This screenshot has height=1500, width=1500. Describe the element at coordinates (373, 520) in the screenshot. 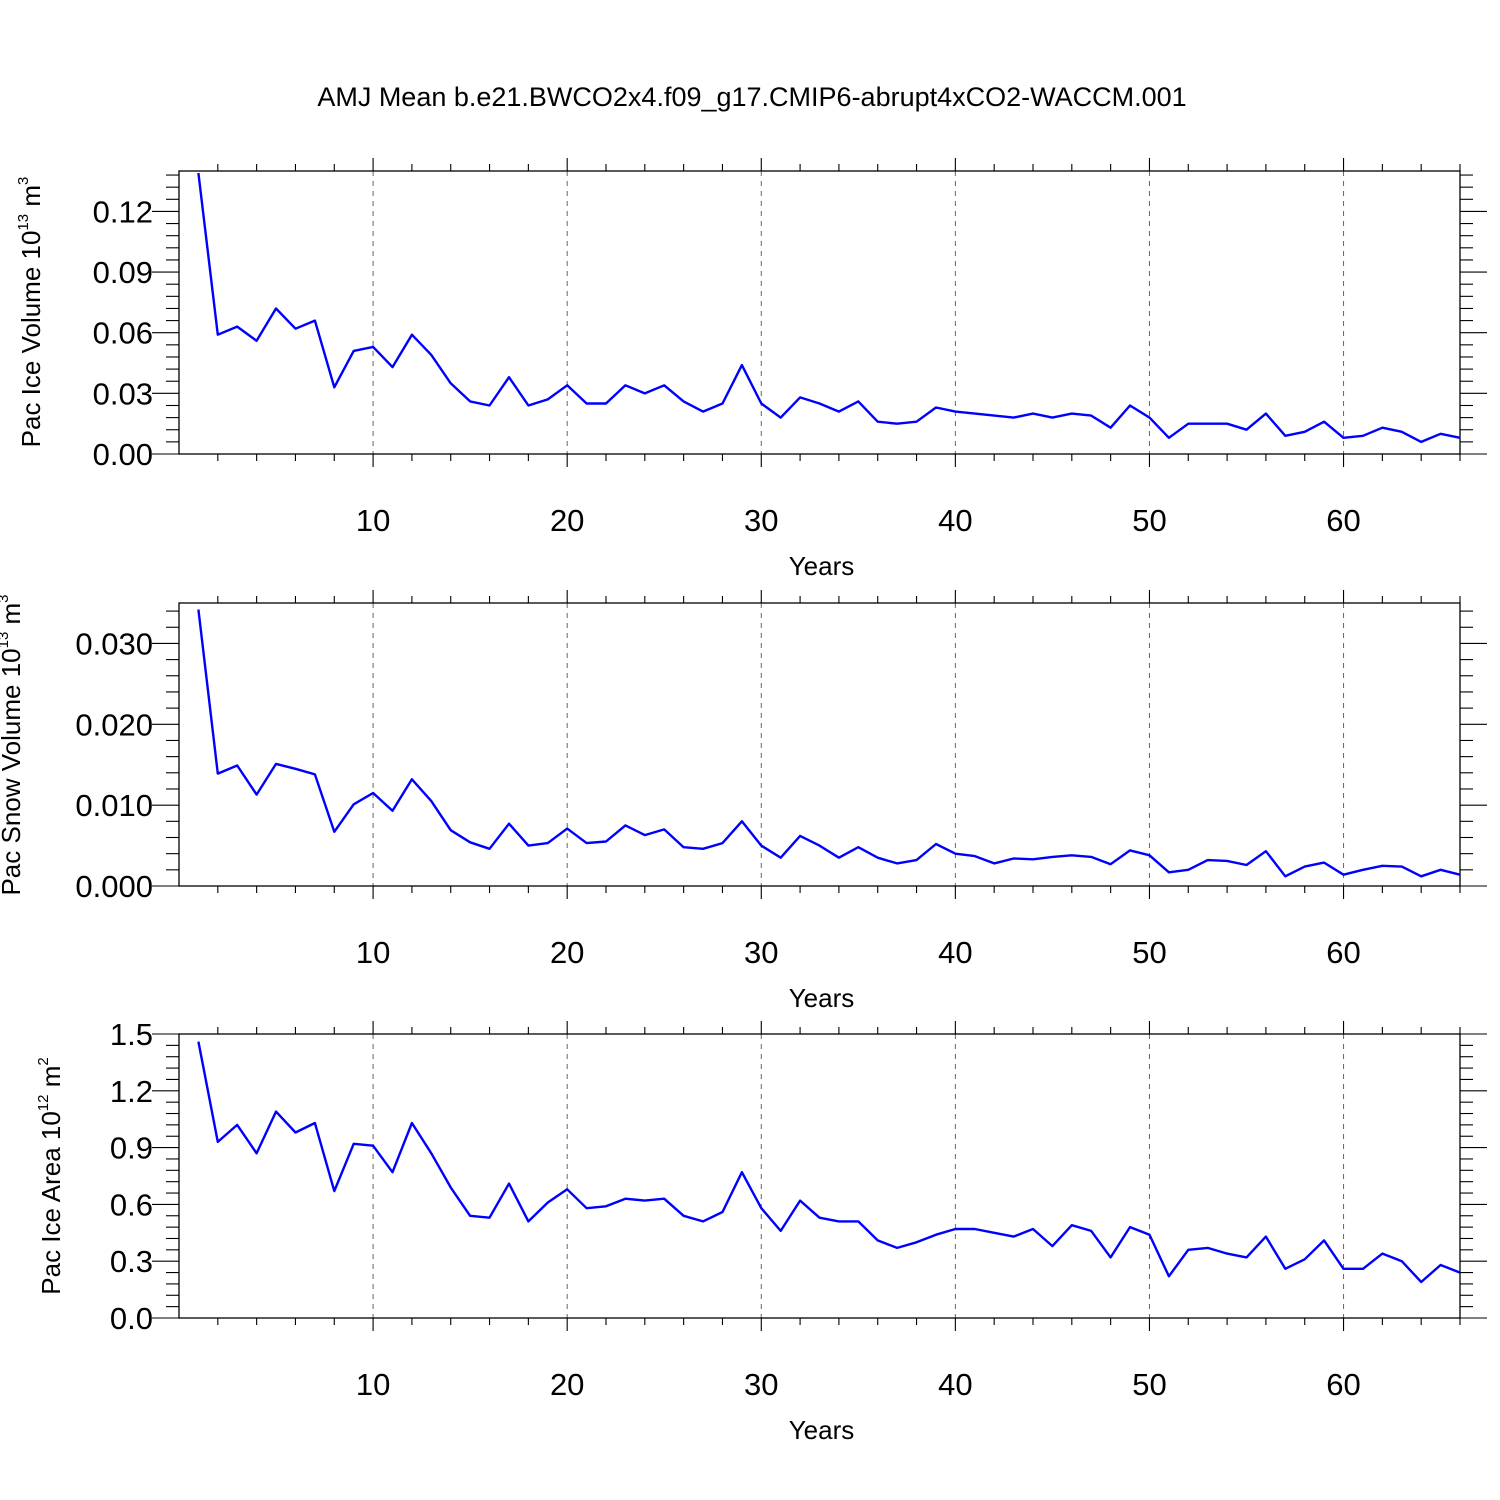

I see `panel-1-x-tick-label: 10` at that location.